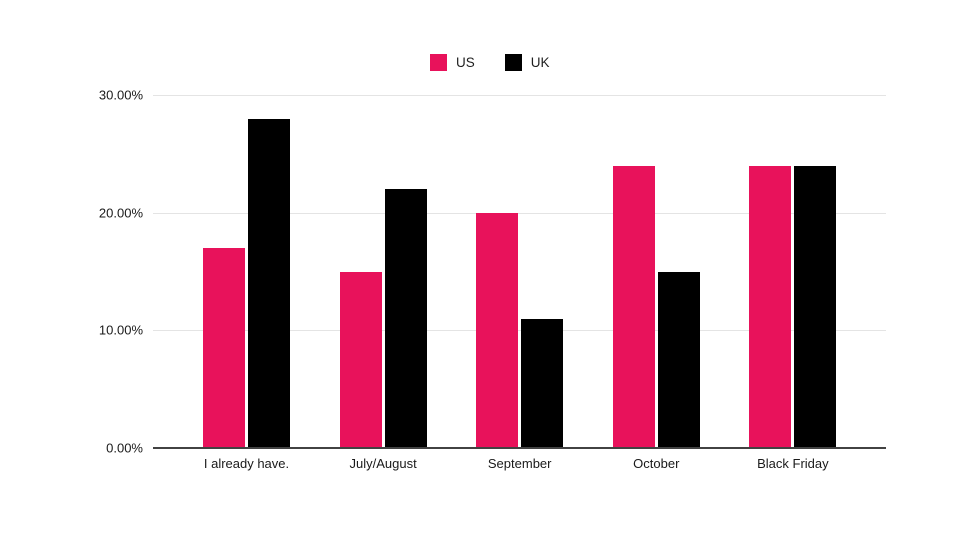 This screenshot has height=540, width=960. Describe the element at coordinates (465, 62) in the screenshot. I see `us-series-label: US` at that location.